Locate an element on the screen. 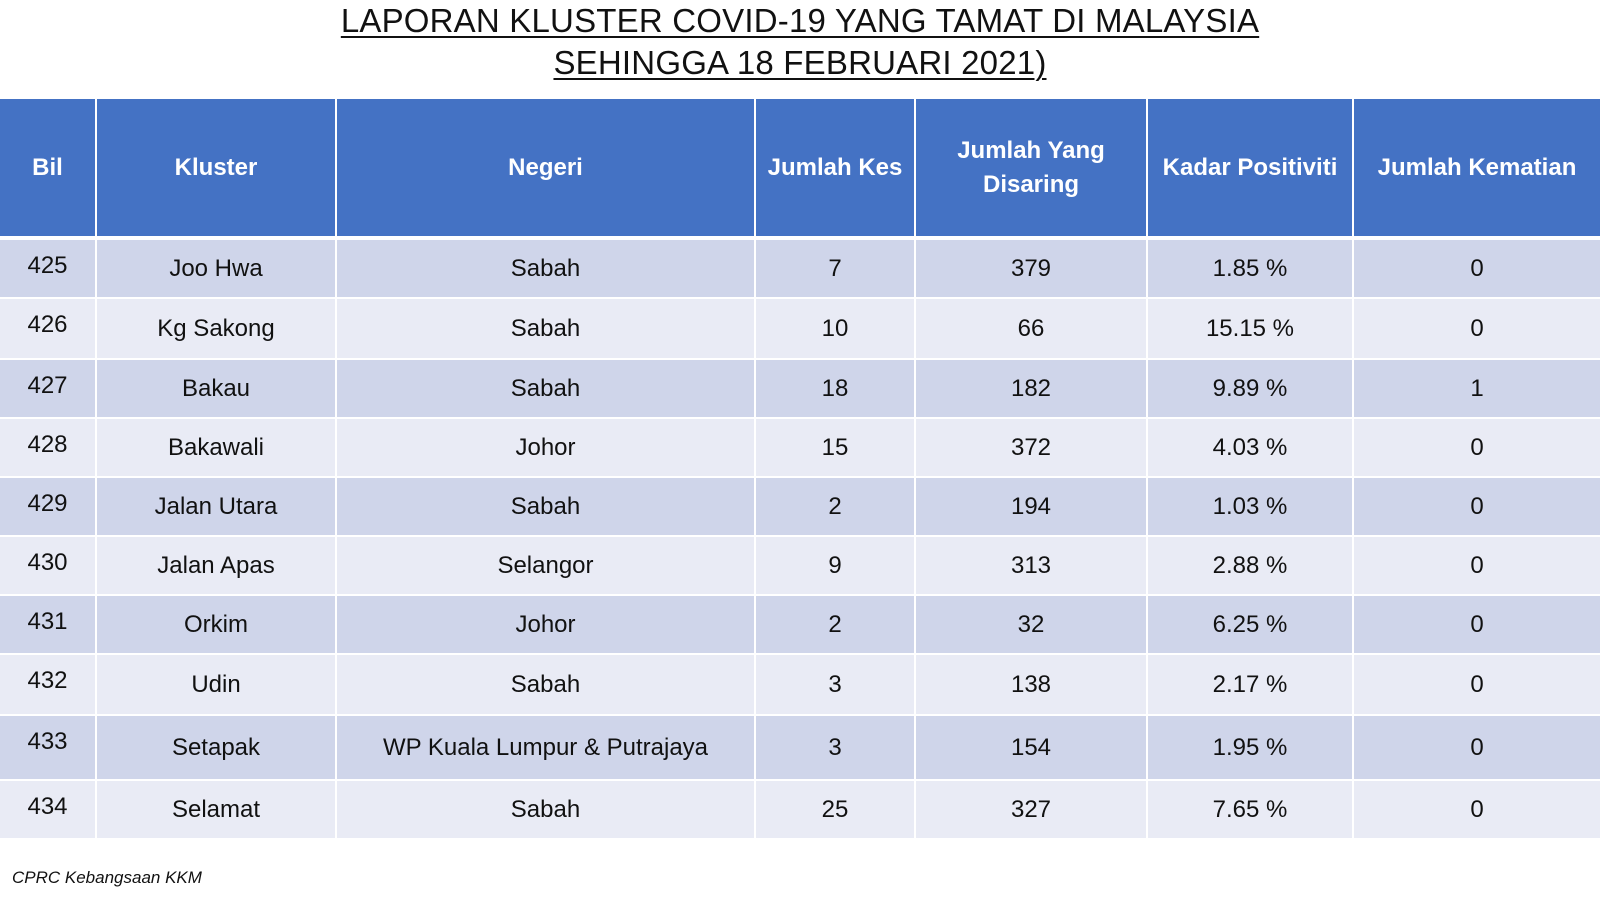 The width and height of the screenshot is (1600, 900). cell-kadar-positiviti: 1.95 % is located at coordinates (1251, 748).